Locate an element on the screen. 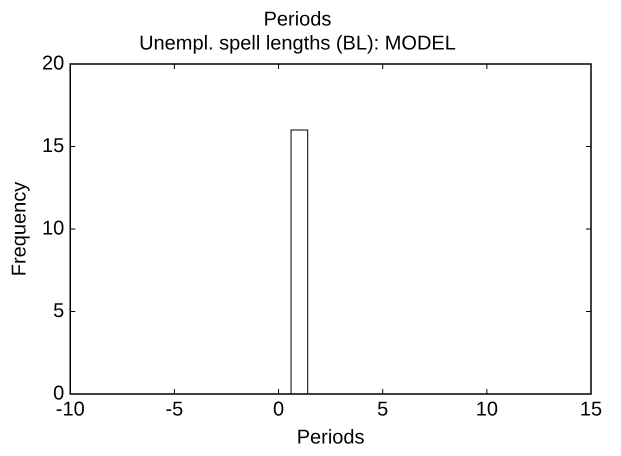  x-axis-title: Periods is located at coordinates (330, 437).